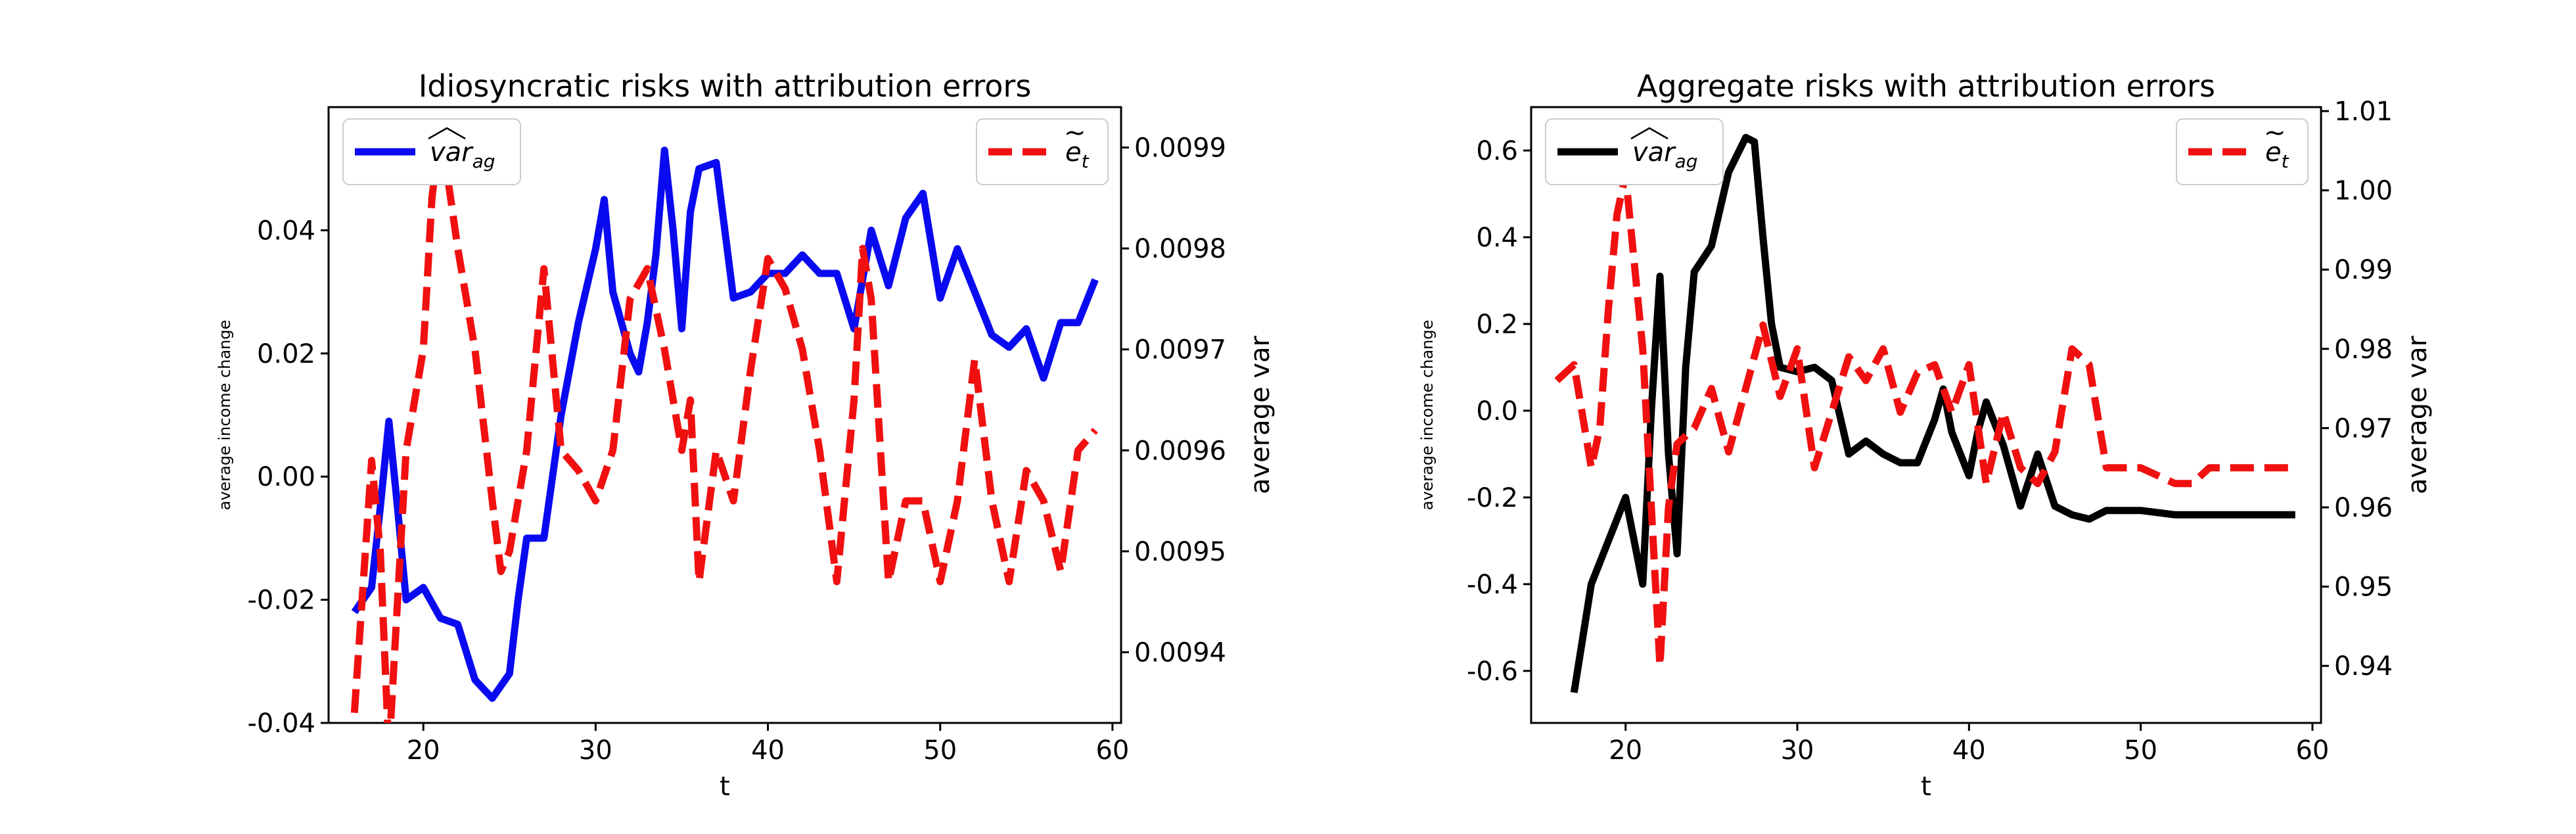 The width and height of the screenshot is (2576, 834). I want to click on y-tick-label: -0.02, so click(282, 601).